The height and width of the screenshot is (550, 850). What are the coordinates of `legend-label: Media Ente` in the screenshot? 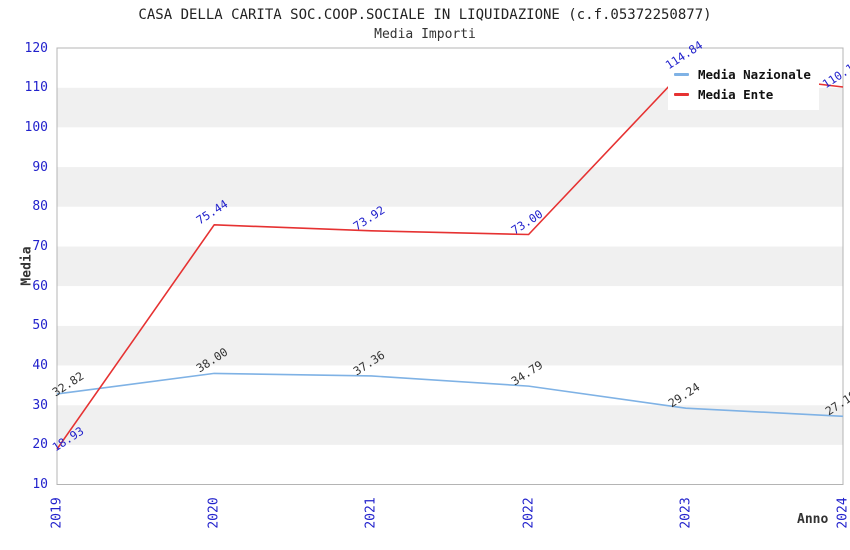 It's located at (736, 94).